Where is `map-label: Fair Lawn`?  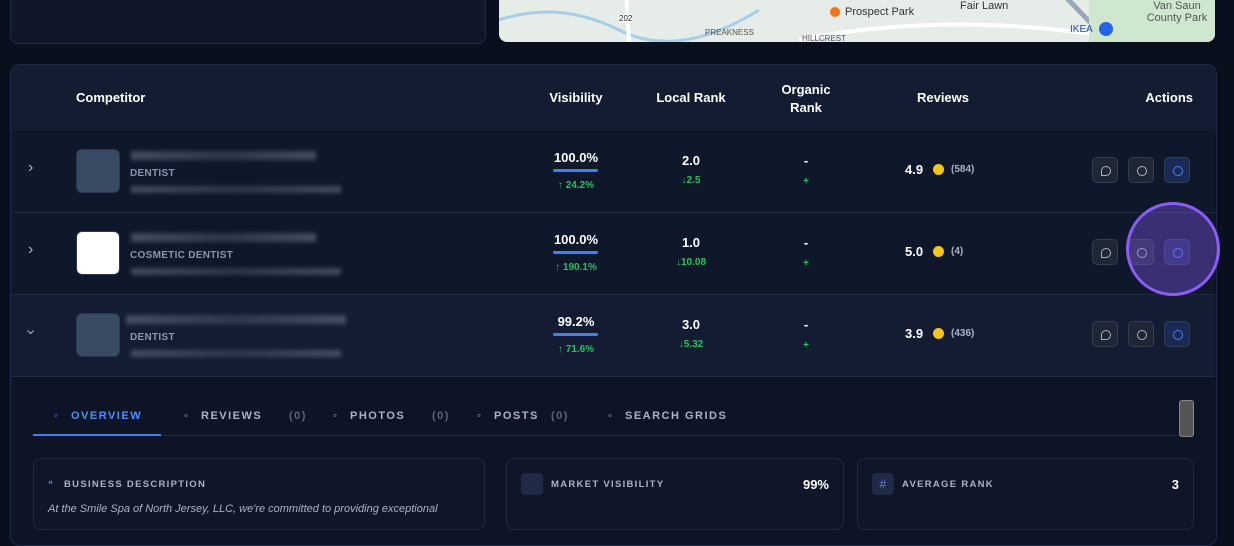
map-label: Fair Lawn is located at coordinates (984, 6).